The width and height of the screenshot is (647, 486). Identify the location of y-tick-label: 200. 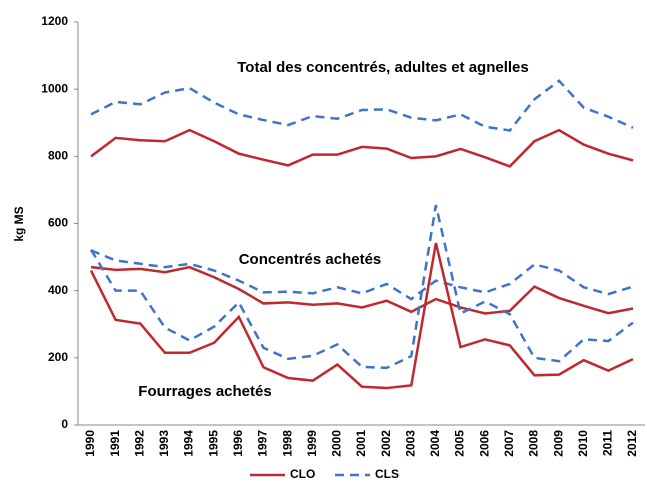
(58, 357).